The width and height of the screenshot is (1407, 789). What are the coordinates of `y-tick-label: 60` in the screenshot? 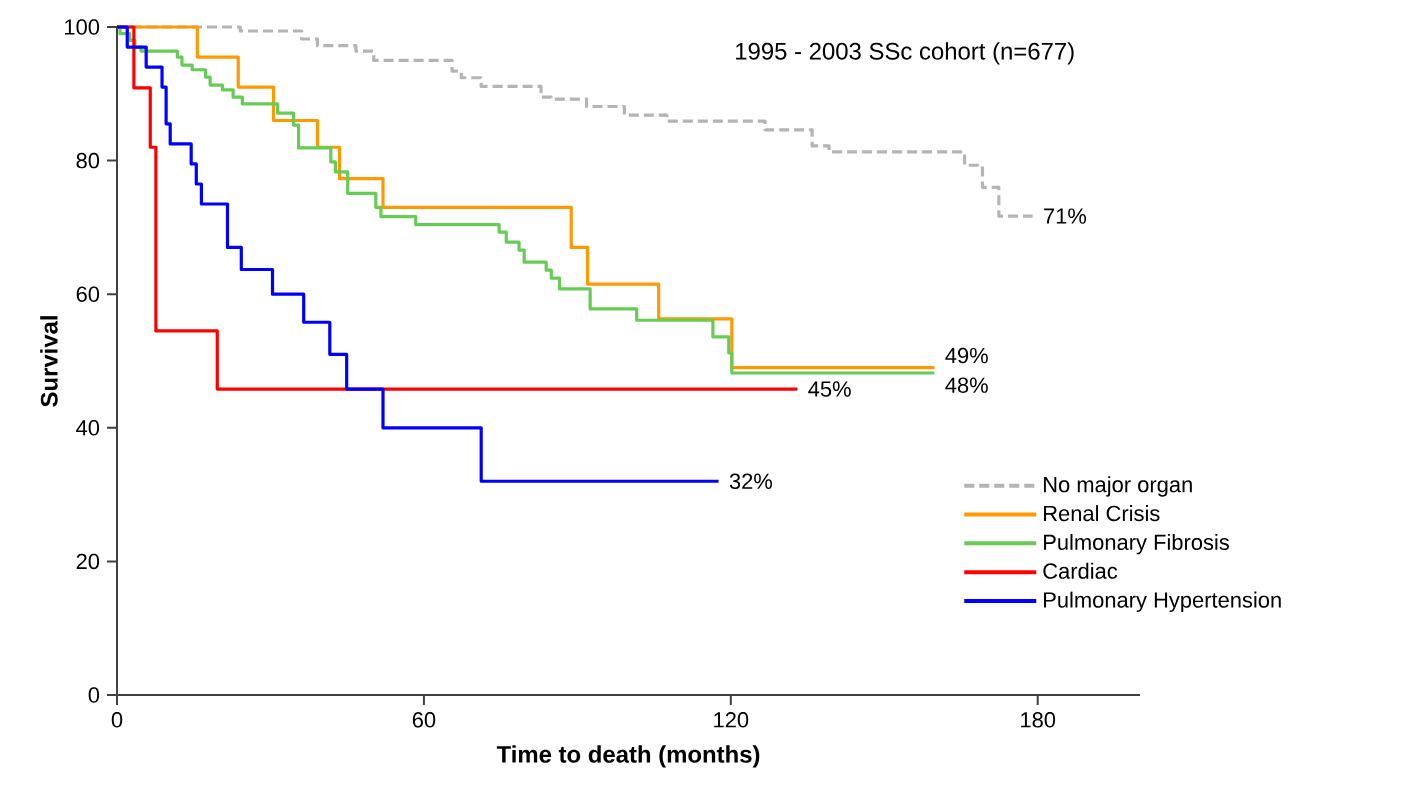 It's located at (88, 294).